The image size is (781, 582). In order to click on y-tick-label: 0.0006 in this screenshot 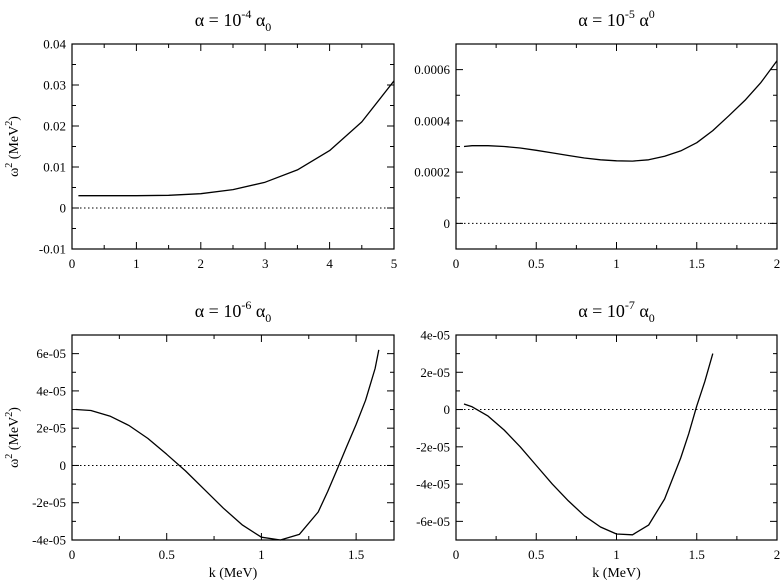, I will do `click(432, 69)`.